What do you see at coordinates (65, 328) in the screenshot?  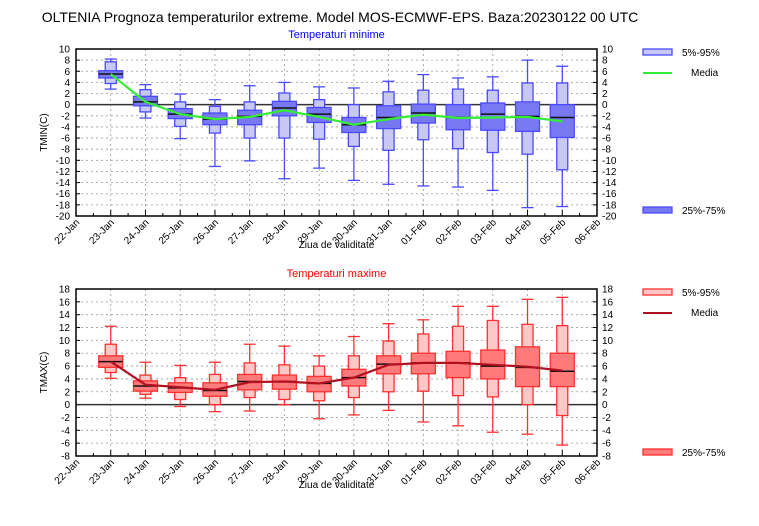 I see `y-tick-label-left: 12` at bounding box center [65, 328].